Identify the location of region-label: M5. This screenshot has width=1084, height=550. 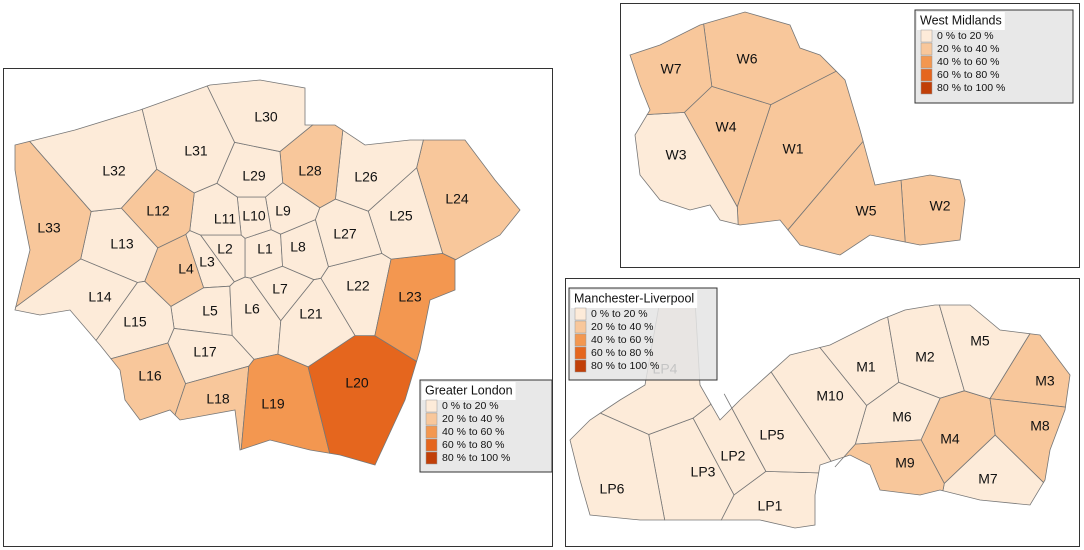
(980, 341).